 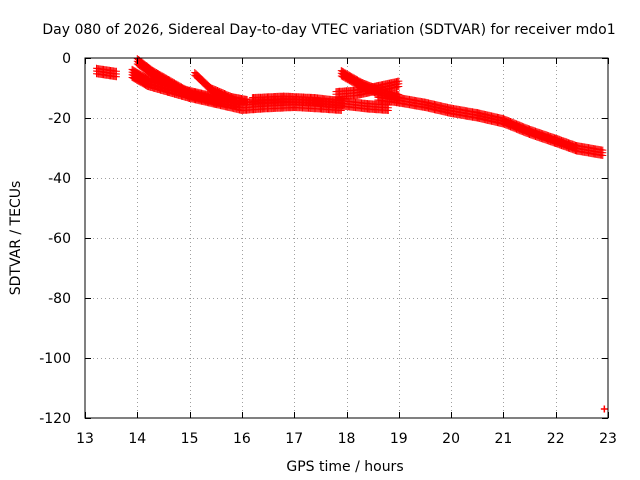 I want to click on series-outlier, so click(x=604, y=409).